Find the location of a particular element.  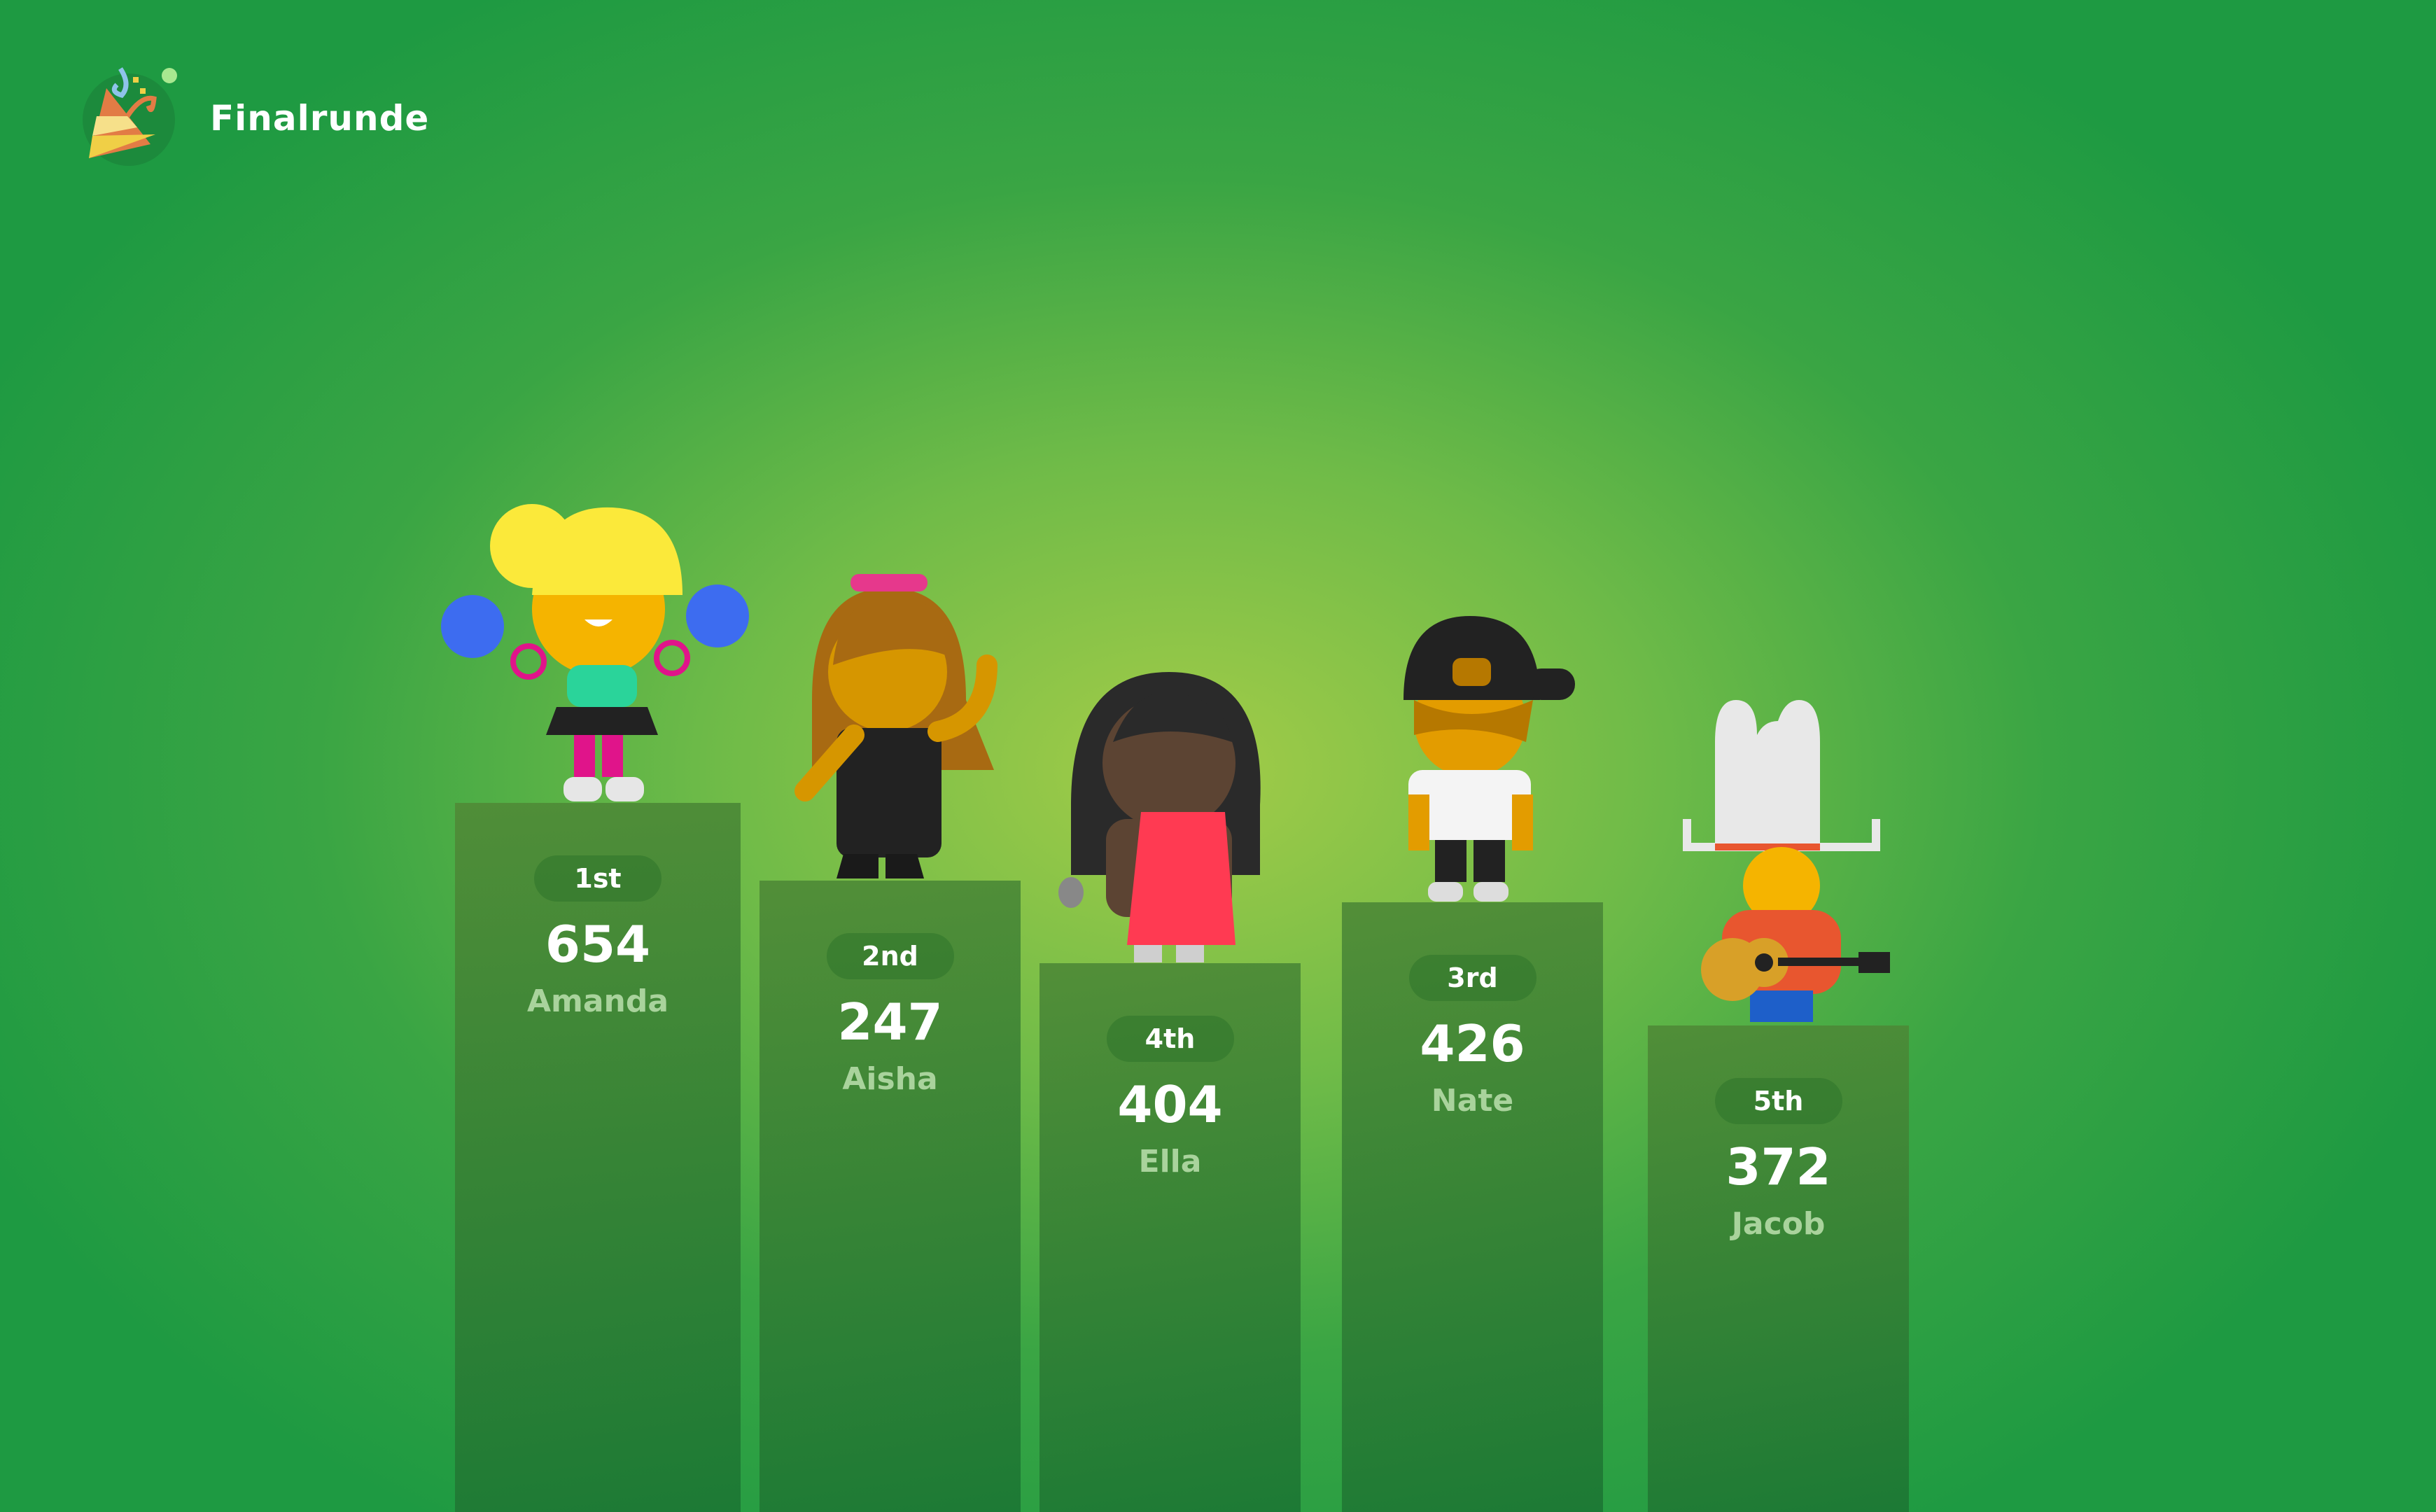

party-popper-icon is located at coordinates (130, 116).